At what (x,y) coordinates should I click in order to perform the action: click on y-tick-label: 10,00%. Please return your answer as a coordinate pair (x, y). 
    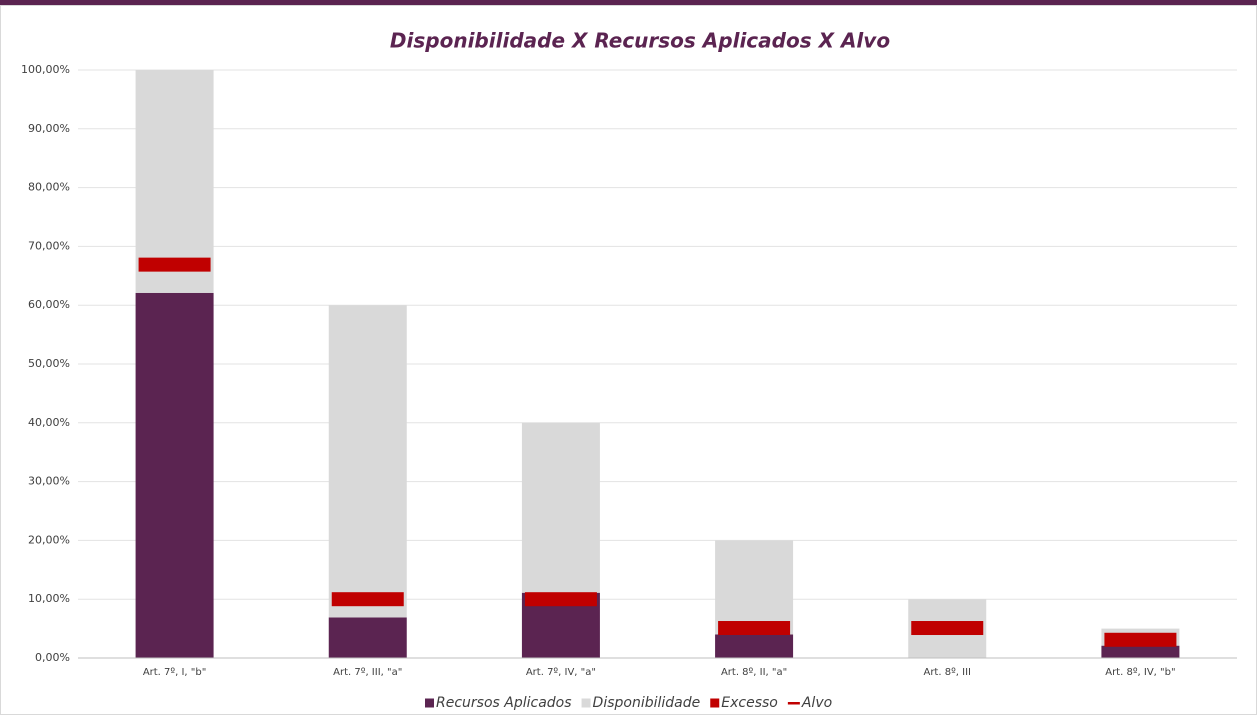
    Looking at the image, I should click on (49, 598).